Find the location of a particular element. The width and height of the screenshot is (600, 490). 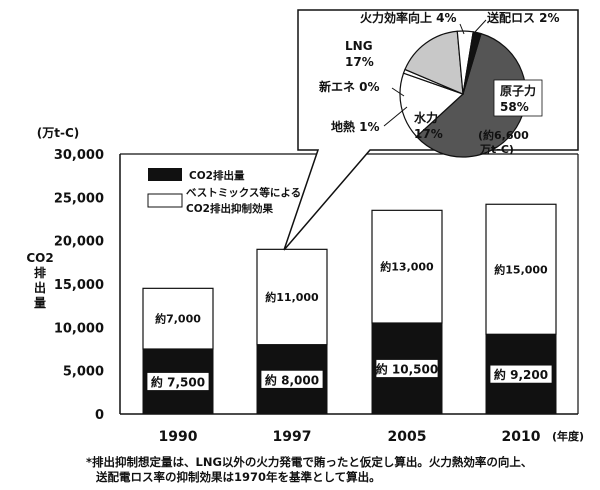

data-label-emissions: 約 9,200 is located at coordinates (521, 374).